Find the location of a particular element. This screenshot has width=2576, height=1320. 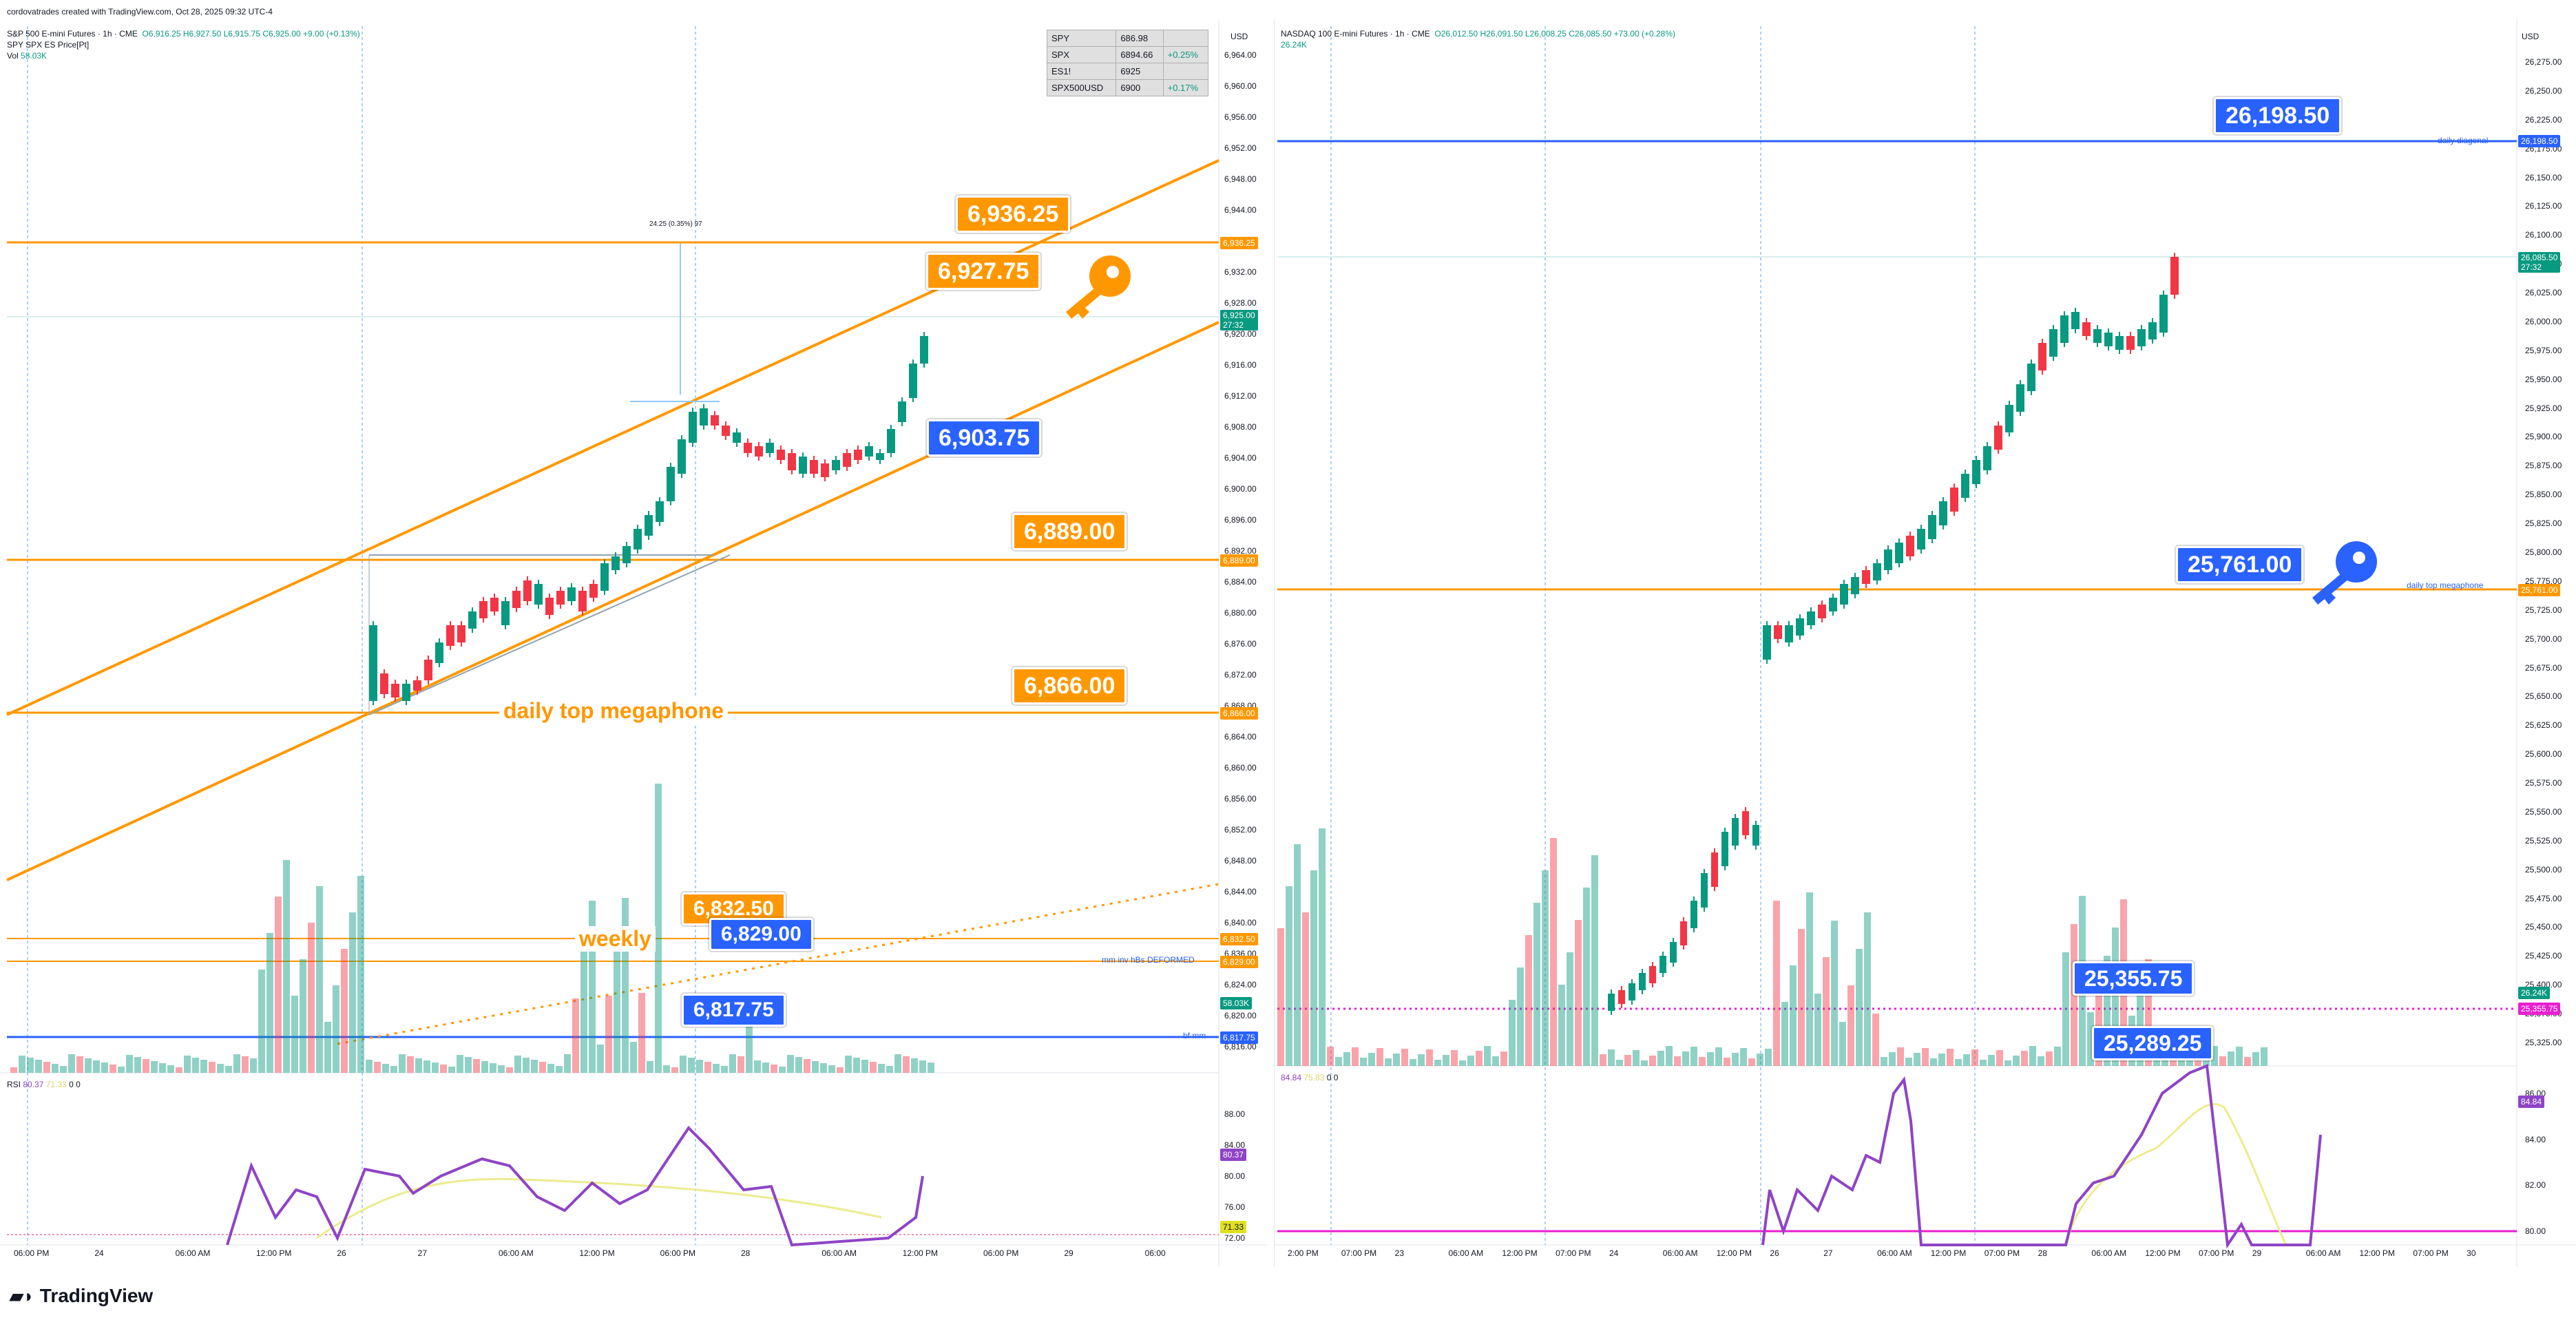

price-tick: 25,600.00 is located at coordinates (2543, 754).